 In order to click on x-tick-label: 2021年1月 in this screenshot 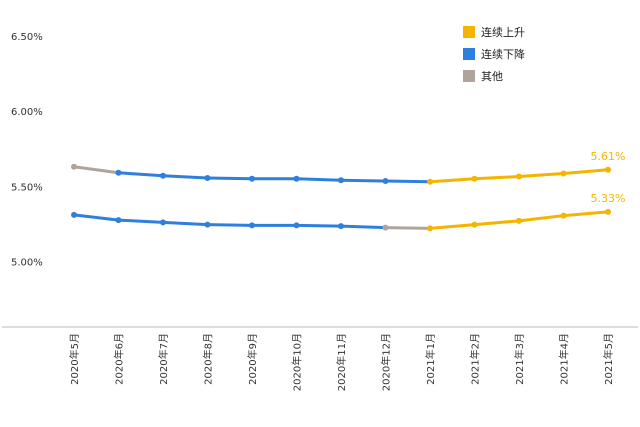, I will do `click(430, 359)`.